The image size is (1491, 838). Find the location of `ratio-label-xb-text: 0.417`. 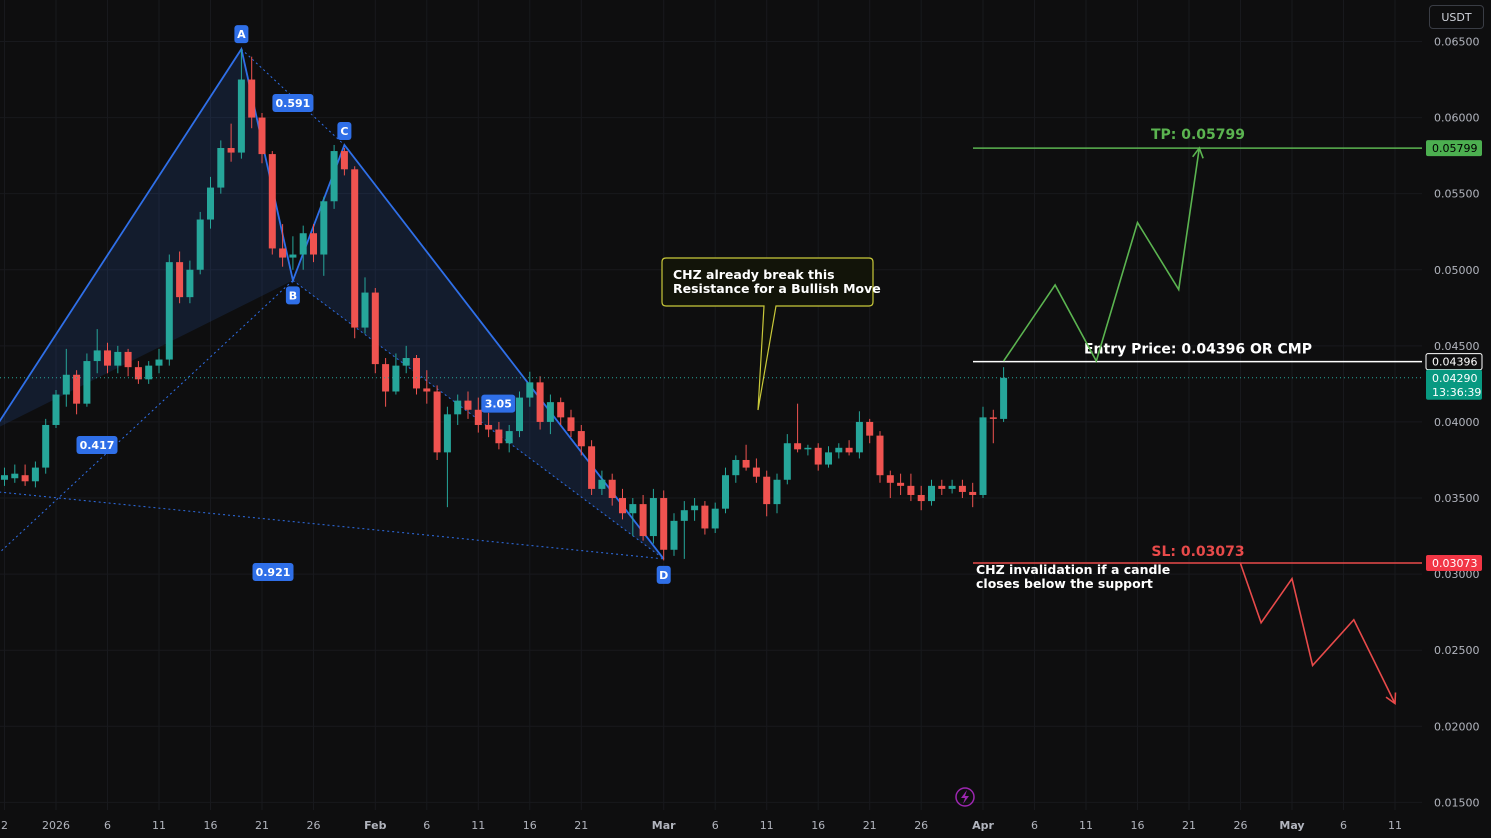

ratio-label-xb-text: 0.417 is located at coordinates (97, 445).